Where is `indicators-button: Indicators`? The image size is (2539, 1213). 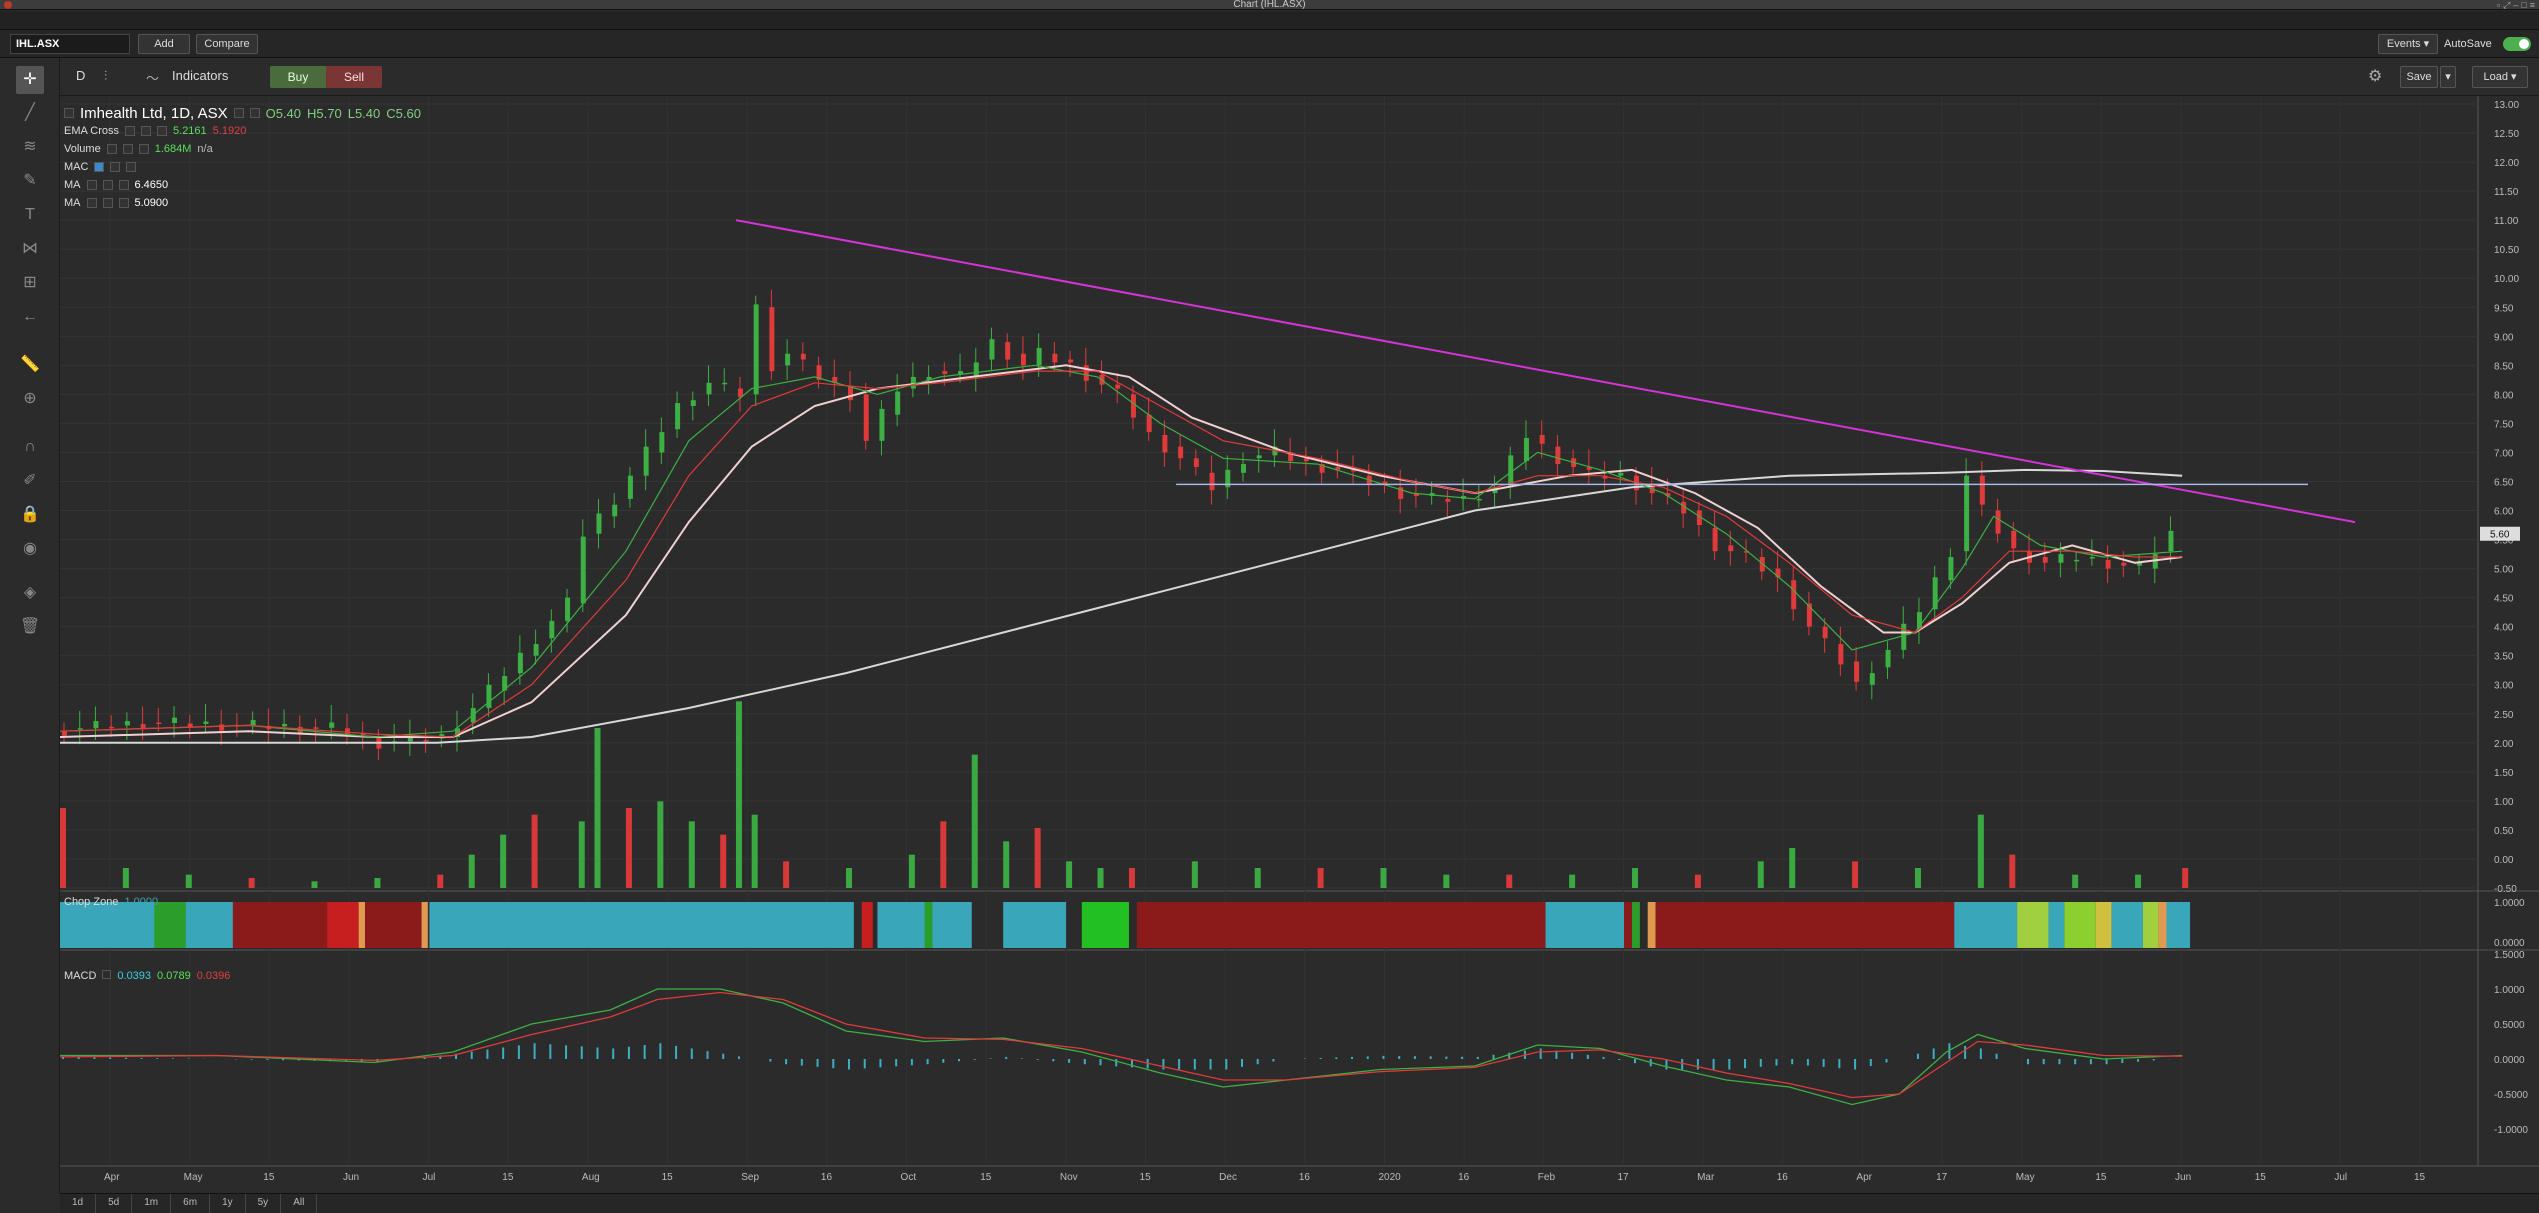
indicators-button: Indicators is located at coordinates (200, 75).